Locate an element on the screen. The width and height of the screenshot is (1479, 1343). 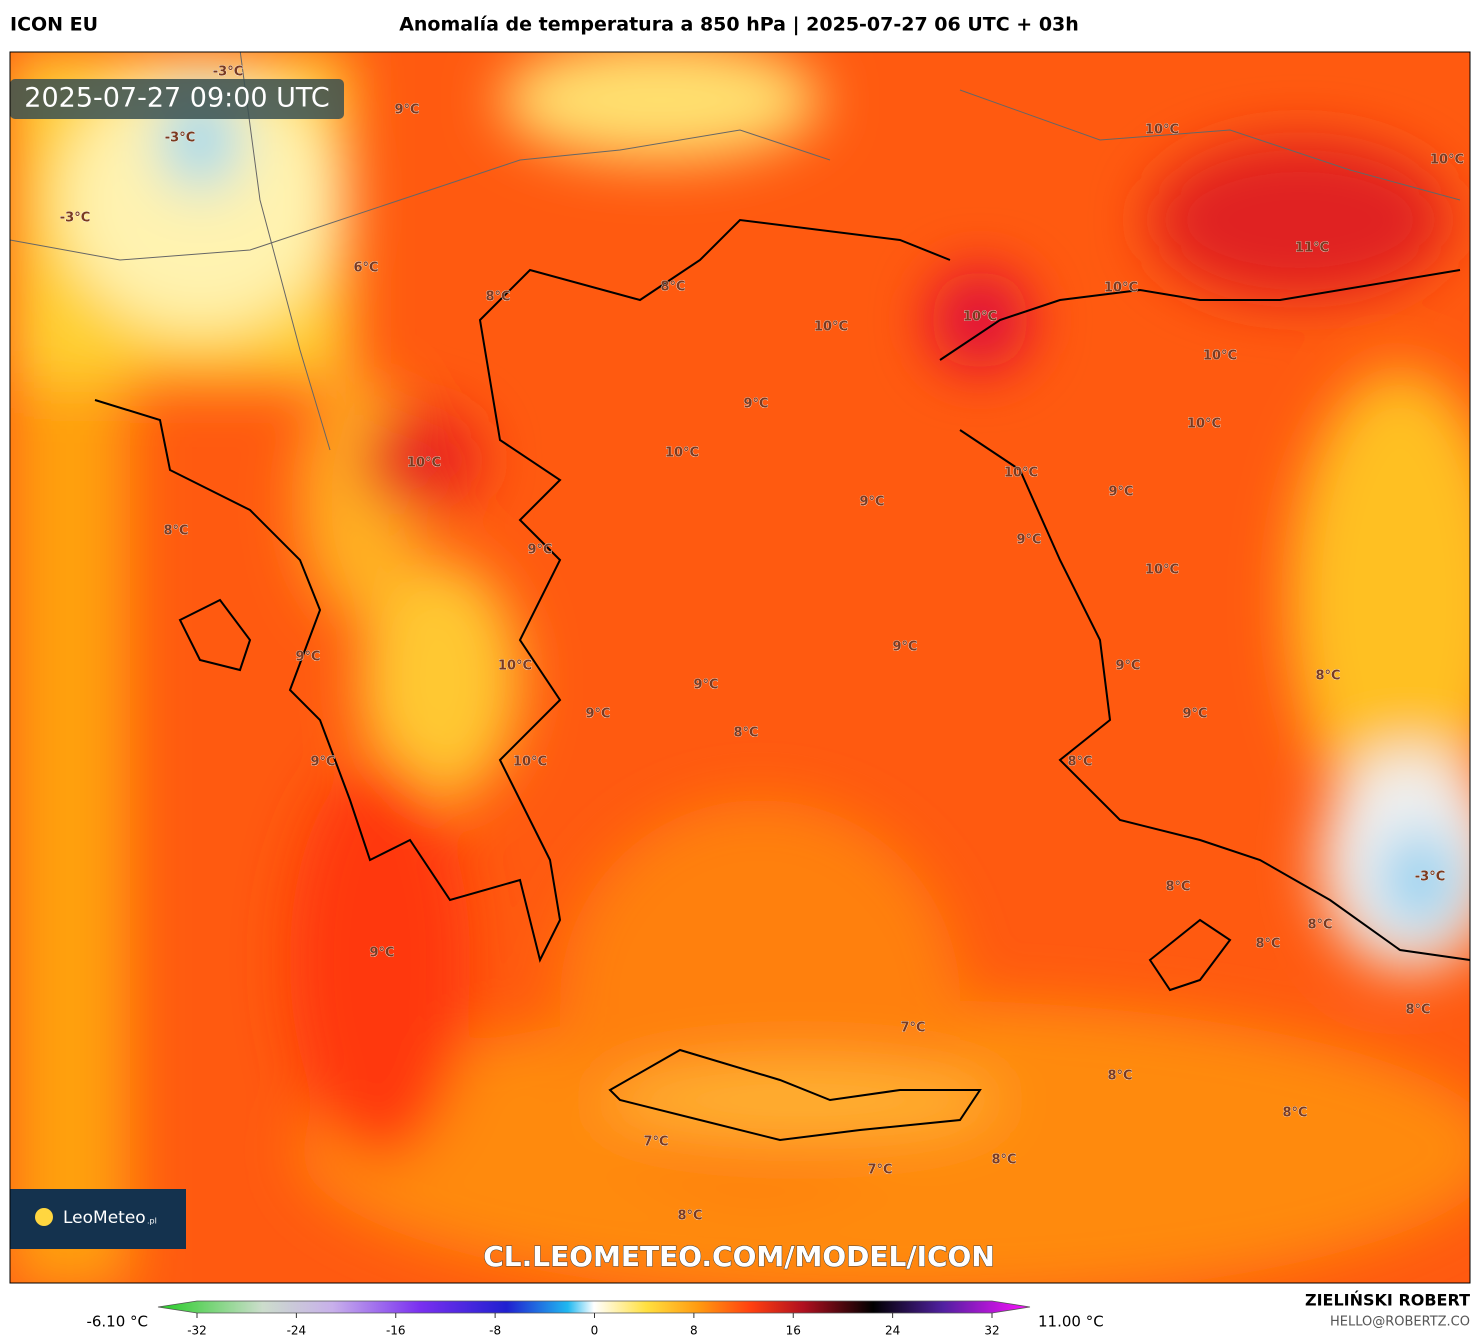
colorbar-tick-label: -8 is located at coordinates (495, 1331).